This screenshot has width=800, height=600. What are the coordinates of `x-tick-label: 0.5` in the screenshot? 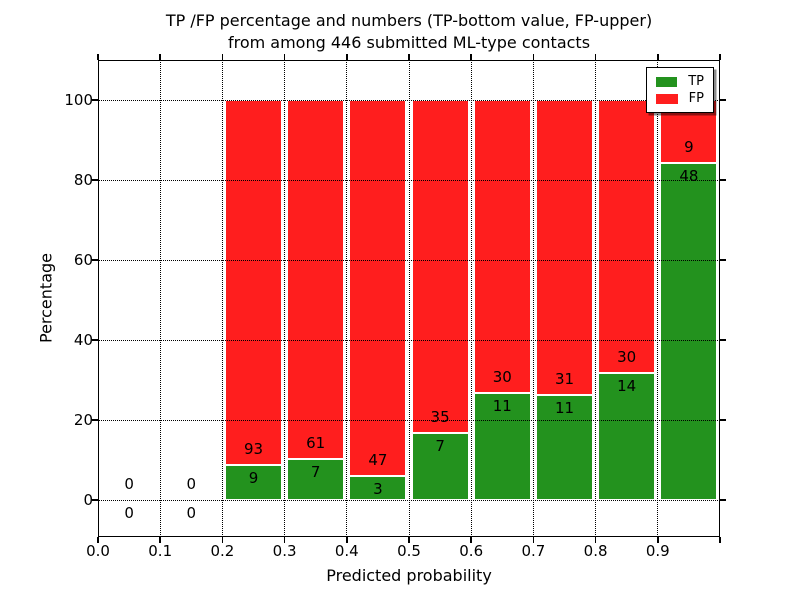 It's located at (409, 551).